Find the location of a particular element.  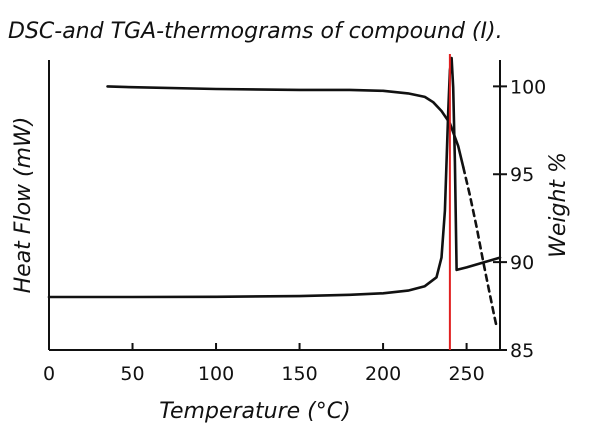

x-ticks: 0 50 100 150 200 250 is located at coordinates (264, 364).